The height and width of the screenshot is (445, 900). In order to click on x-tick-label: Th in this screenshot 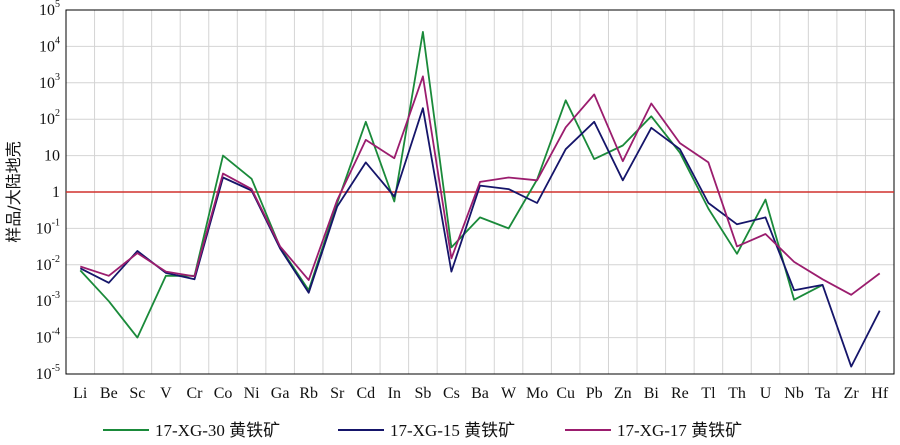, I will do `click(737, 393)`.